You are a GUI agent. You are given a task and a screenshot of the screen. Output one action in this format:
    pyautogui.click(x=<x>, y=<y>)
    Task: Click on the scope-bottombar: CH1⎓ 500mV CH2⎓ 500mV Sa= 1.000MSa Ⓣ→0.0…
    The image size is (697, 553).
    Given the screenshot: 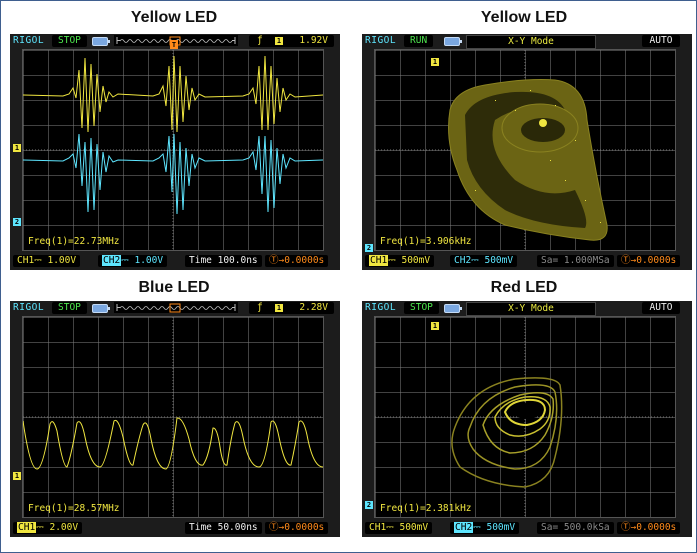 What is the action you would take?
    pyautogui.click(x=527, y=261)
    